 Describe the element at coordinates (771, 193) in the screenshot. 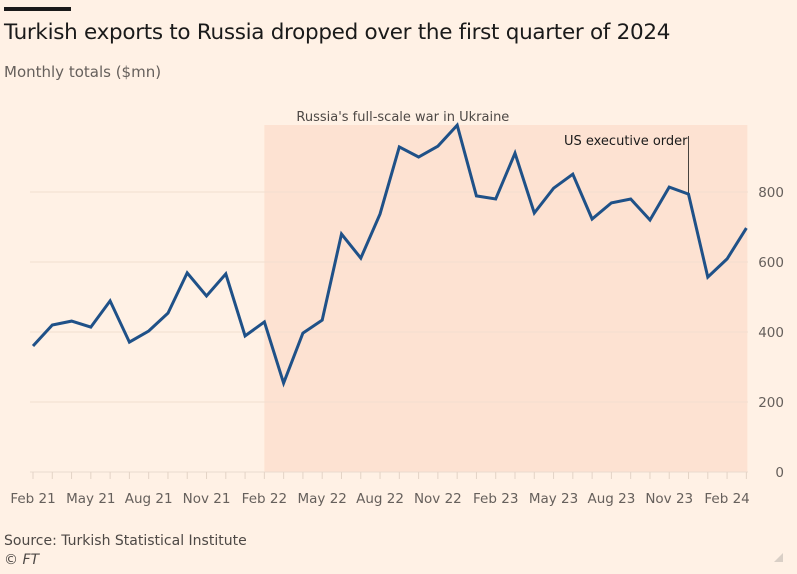

I see `y-tick-label-800: 800` at that location.